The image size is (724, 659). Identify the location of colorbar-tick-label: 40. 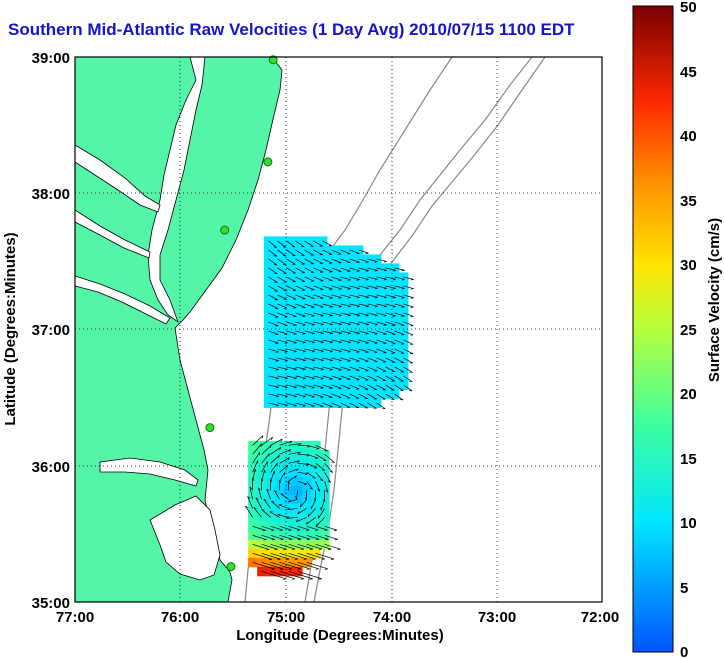
(688, 136).